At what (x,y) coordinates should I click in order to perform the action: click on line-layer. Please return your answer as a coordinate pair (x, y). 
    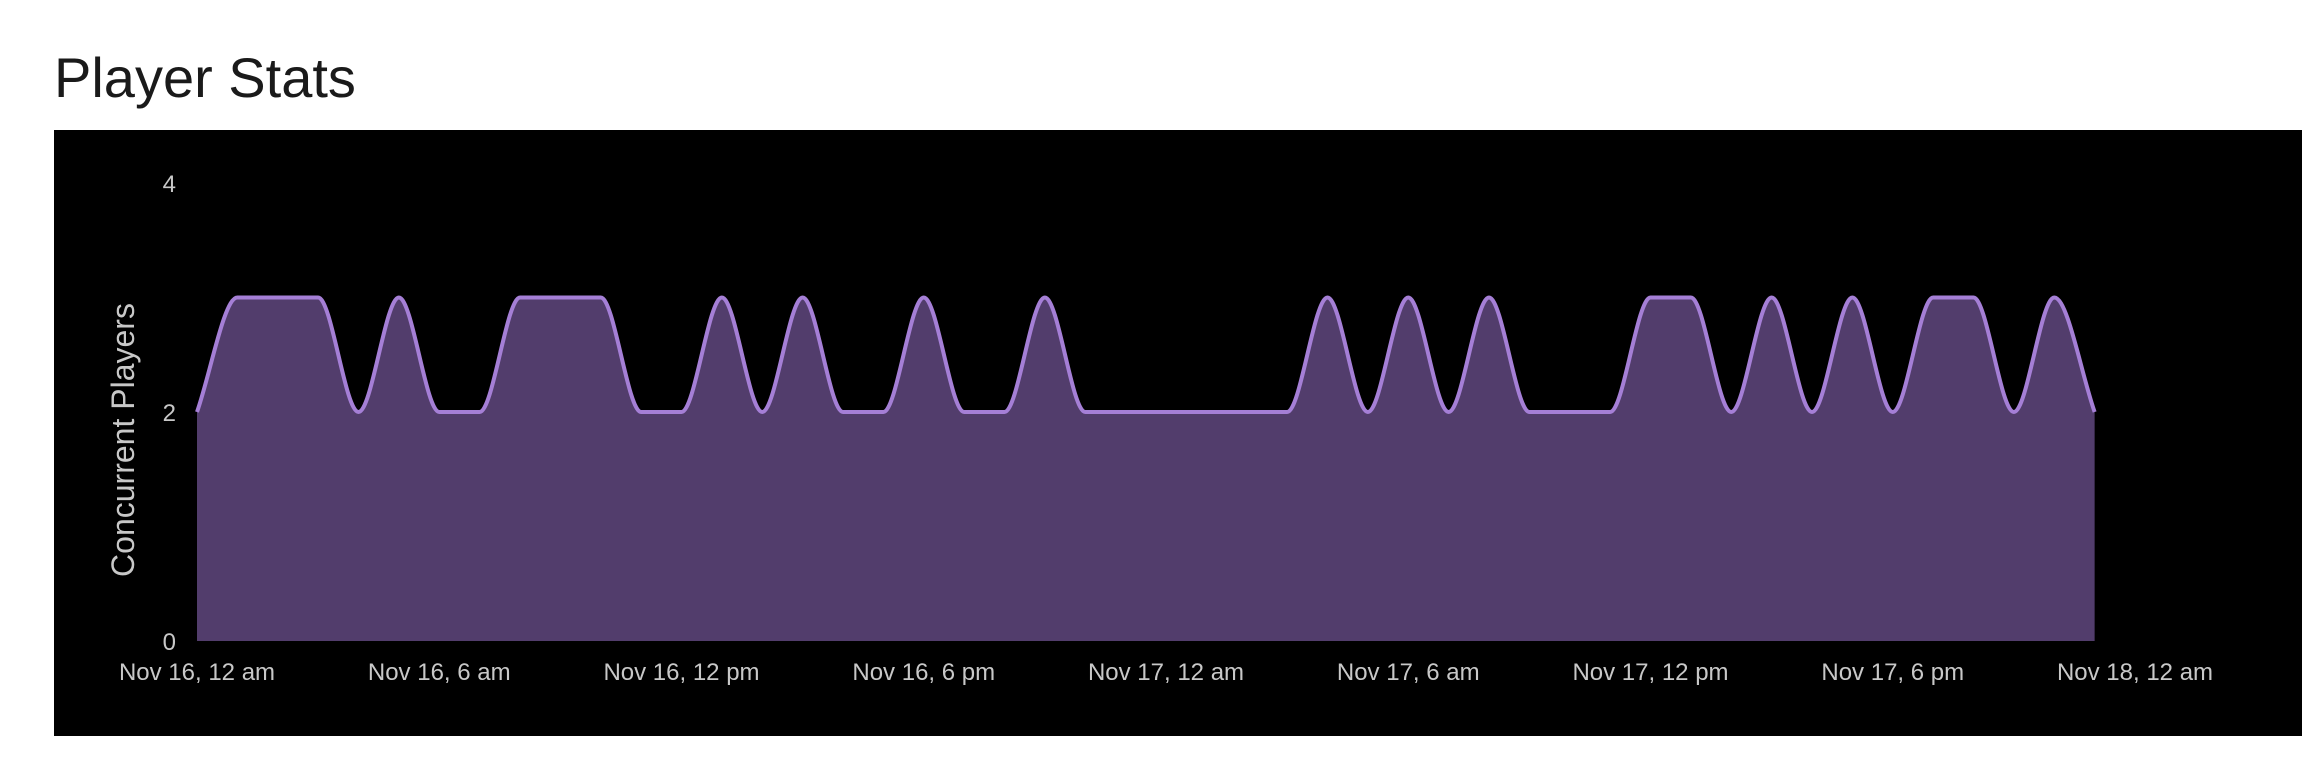
    Looking at the image, I should click on (1146, 354).